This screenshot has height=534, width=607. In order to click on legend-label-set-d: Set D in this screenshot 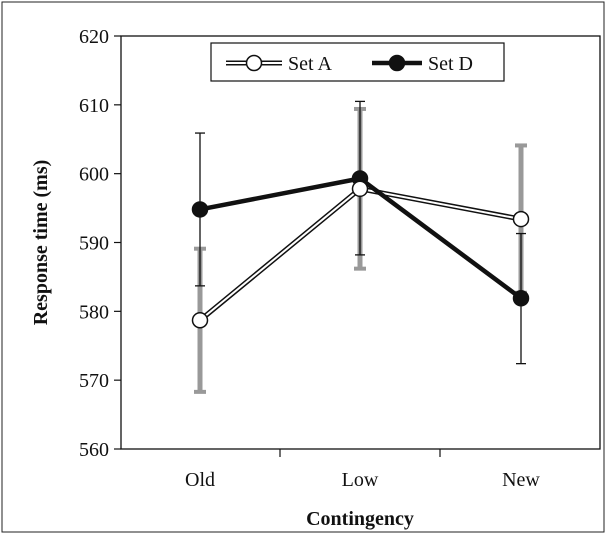, I will do `click(450, 64)`.